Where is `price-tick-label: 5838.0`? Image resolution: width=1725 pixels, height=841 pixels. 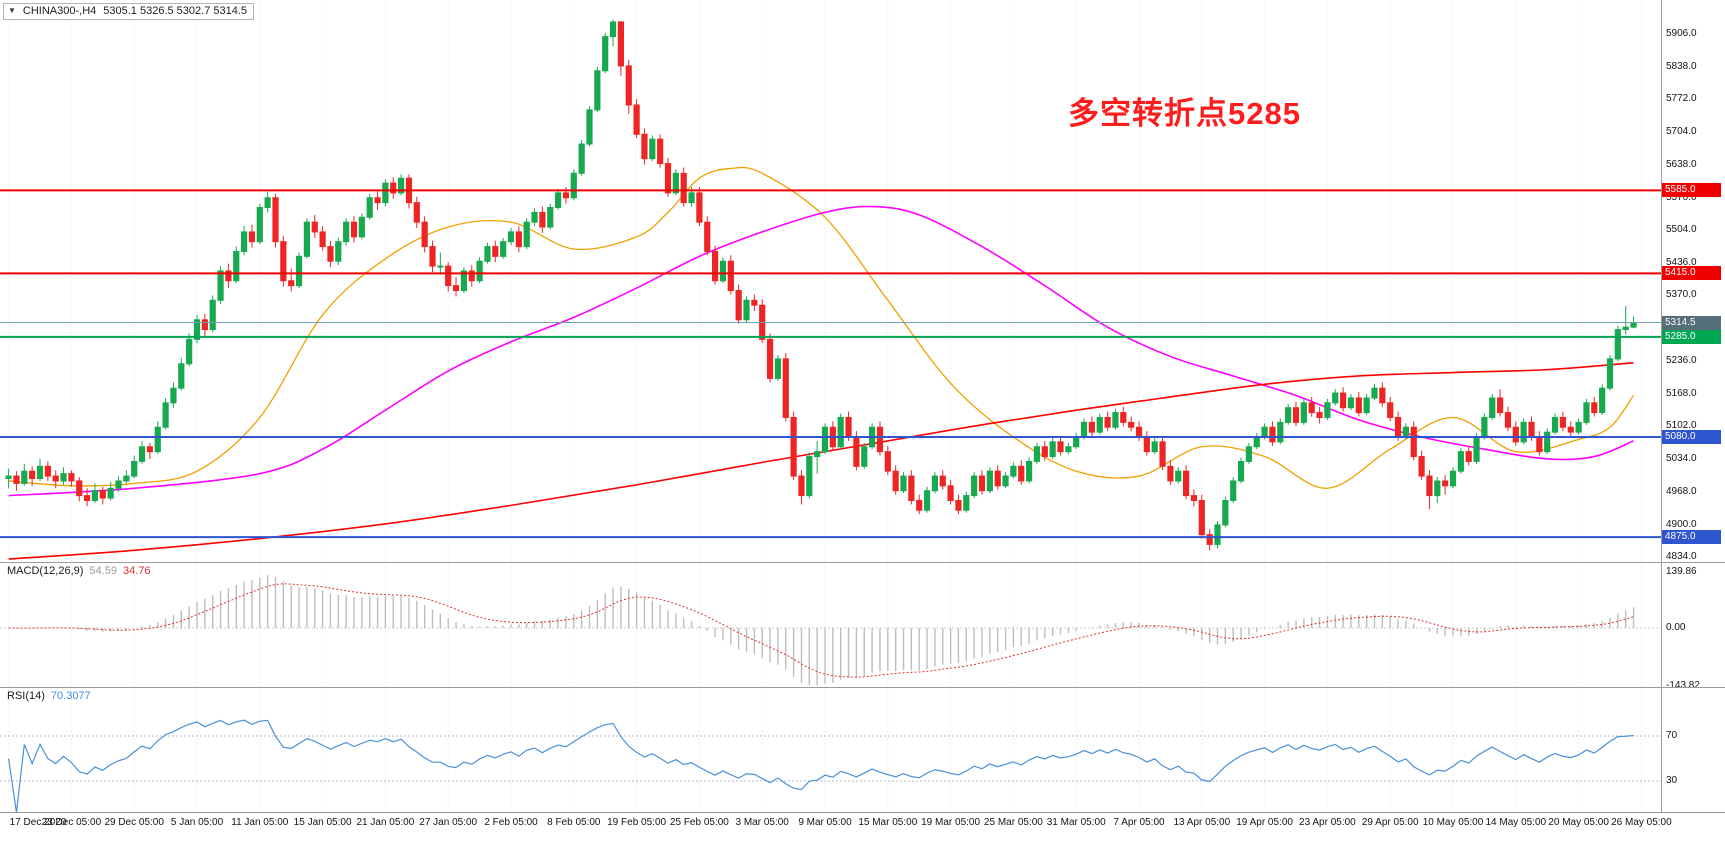 price-tick-label: 5838.0 is located at coordinates (1681, 66).